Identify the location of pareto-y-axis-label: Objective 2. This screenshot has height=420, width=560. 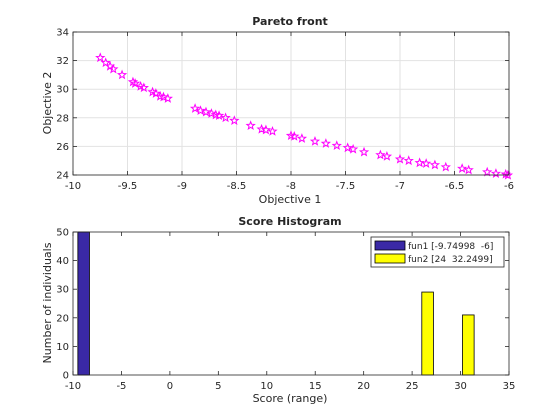
(47, 103).